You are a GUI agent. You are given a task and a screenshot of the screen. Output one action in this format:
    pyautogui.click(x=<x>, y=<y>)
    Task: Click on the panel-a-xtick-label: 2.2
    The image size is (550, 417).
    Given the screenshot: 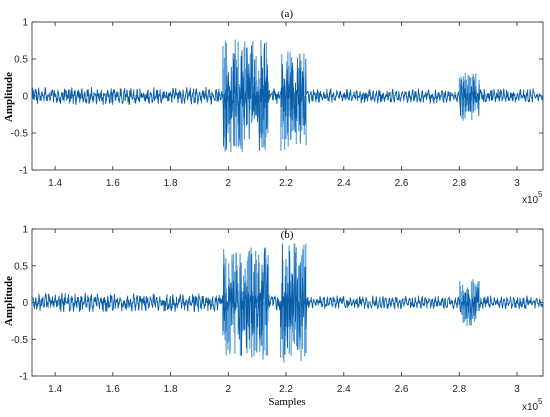 What is the action you would take?
    pyautogui.click(x=286, y=183)
    